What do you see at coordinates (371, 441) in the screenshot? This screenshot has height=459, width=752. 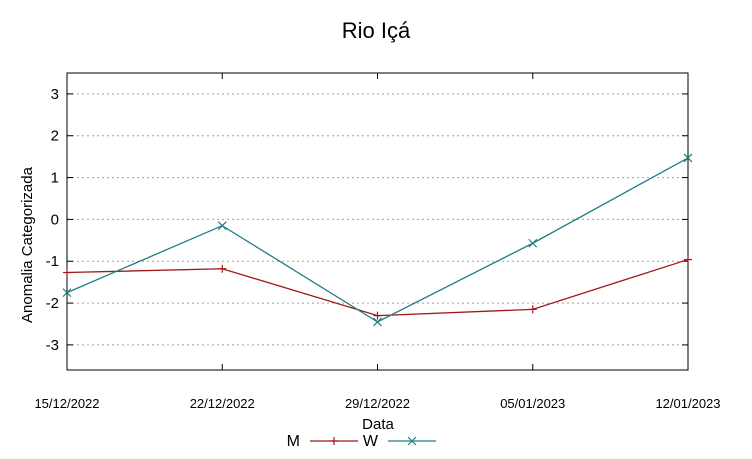 I see `legend-label: W` at bounding box center [371, 441].